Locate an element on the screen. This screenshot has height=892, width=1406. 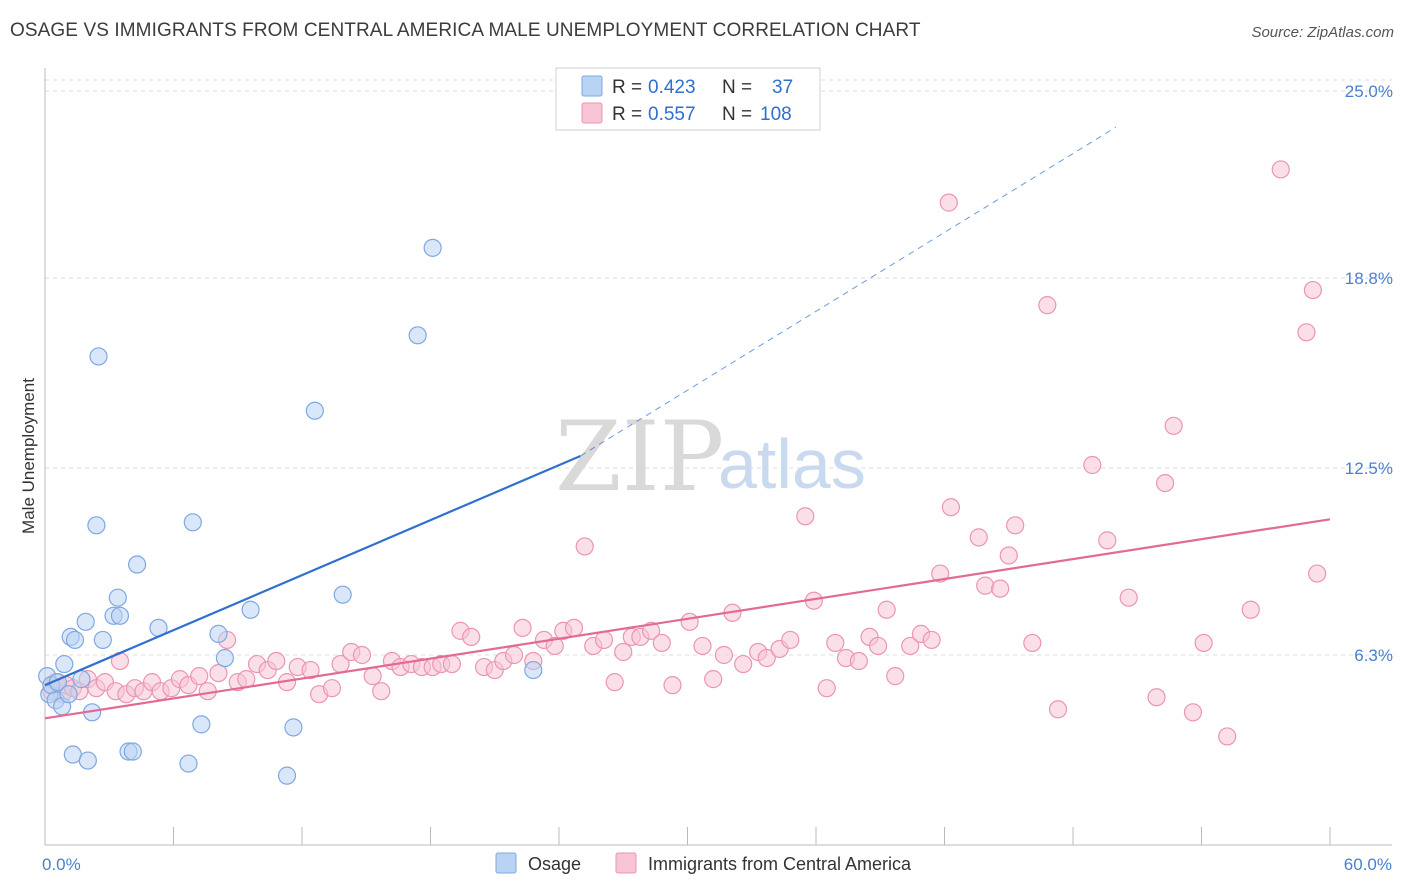
chart-source: Source: ZipAtlas.com is located at coordinates (1322, 32).